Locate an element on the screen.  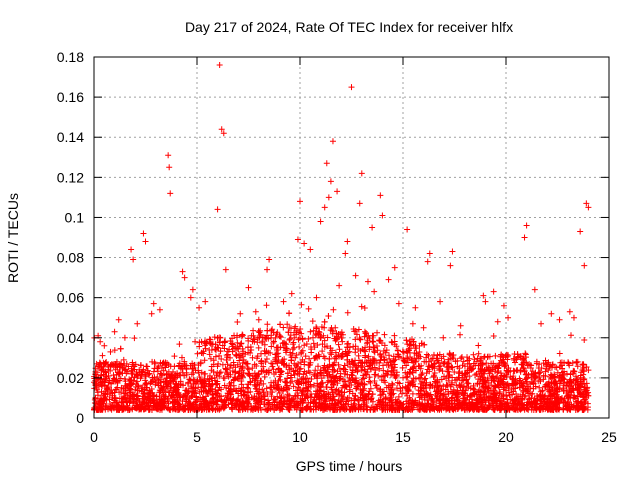
y-axis-label: ROTI / TECUs is located at coordinates (13, 238).